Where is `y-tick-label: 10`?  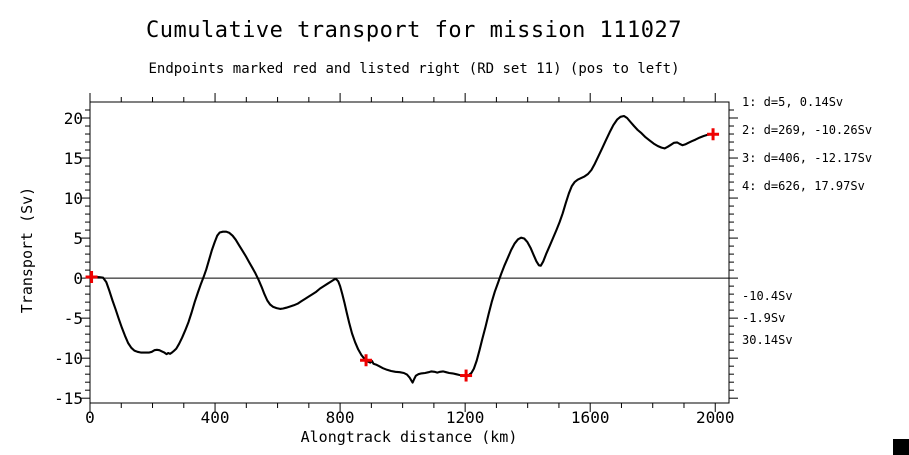
y-tick-label: 10 is located at coordinates (73, 199).